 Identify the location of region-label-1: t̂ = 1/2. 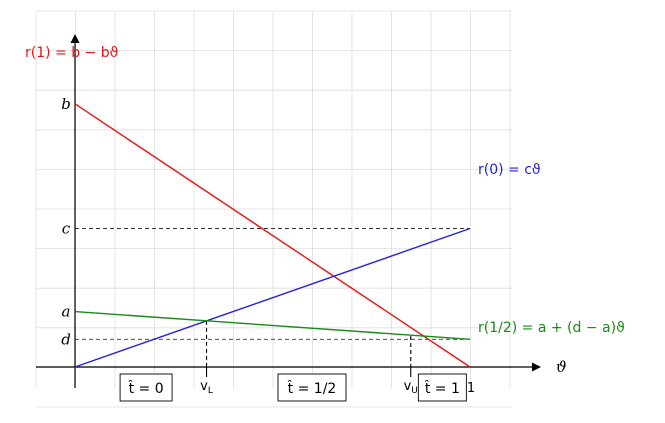
(311, 388).